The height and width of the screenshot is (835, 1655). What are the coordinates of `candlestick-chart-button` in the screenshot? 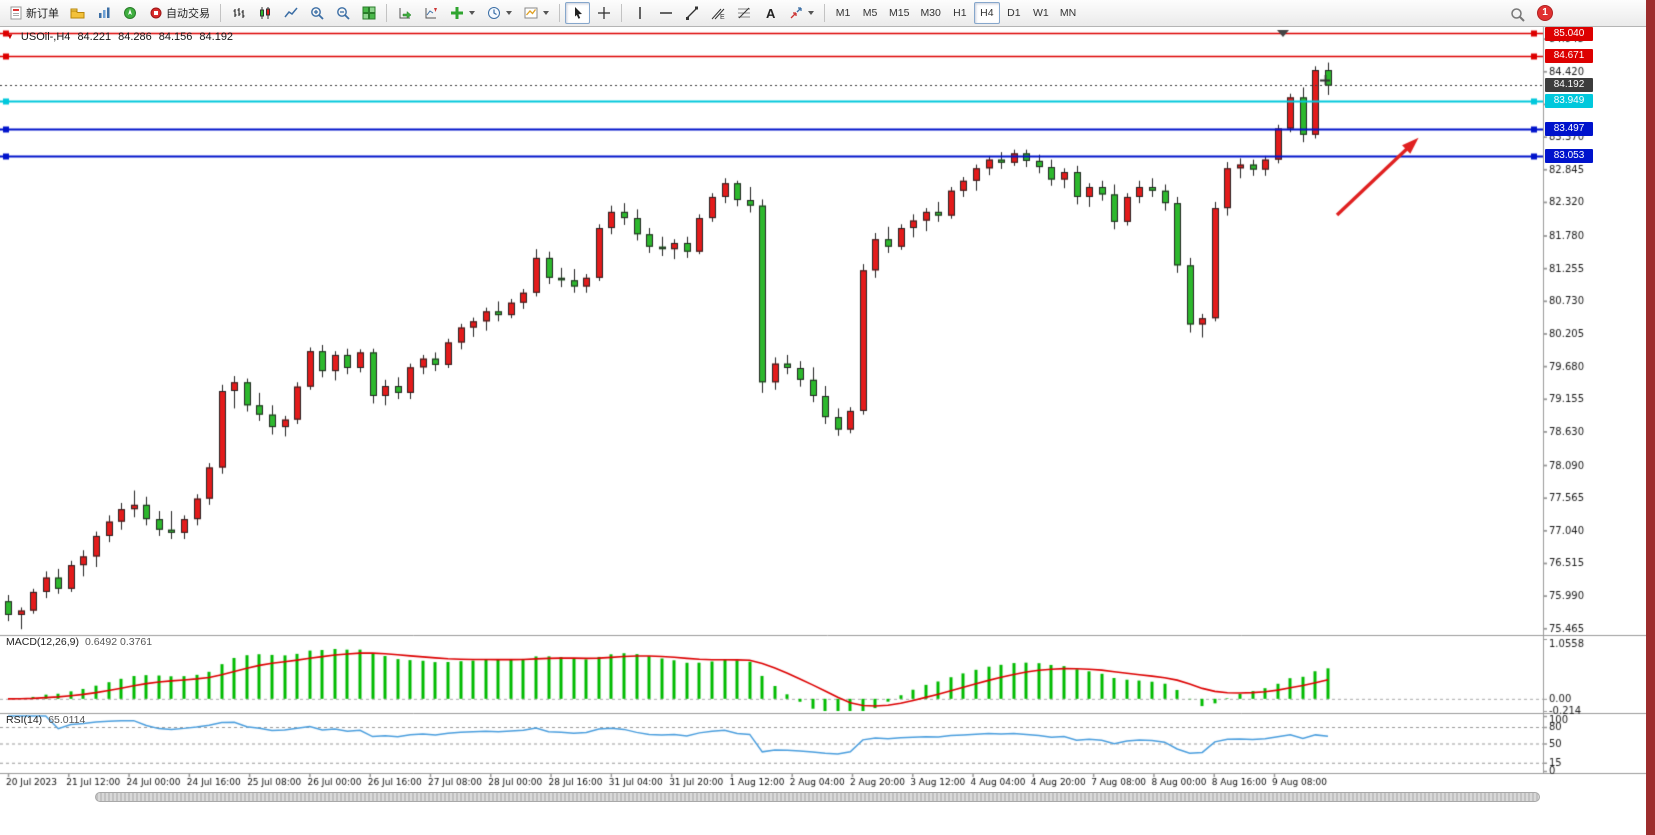 It's located at (264, 13).